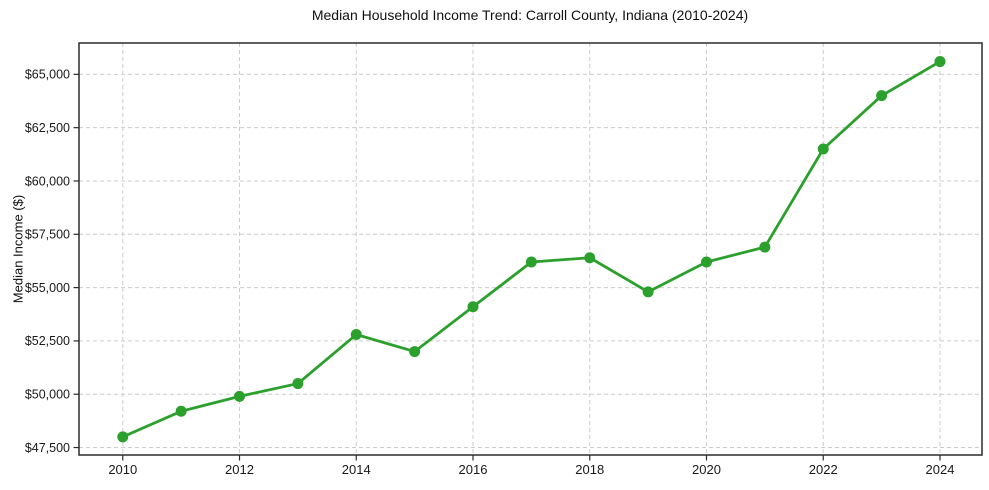 This screenshot has width=989, height=490. What do you see at coordinates (356, 335) in the screenshot?
I see `data-point-2014` at bounding box center [356, 335].